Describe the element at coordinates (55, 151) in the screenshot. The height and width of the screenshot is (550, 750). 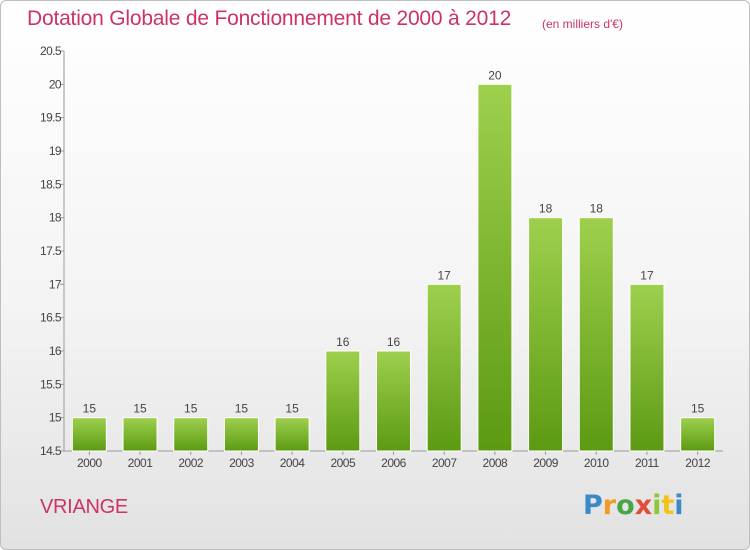
I see `y-tick-label: 19` at that location.